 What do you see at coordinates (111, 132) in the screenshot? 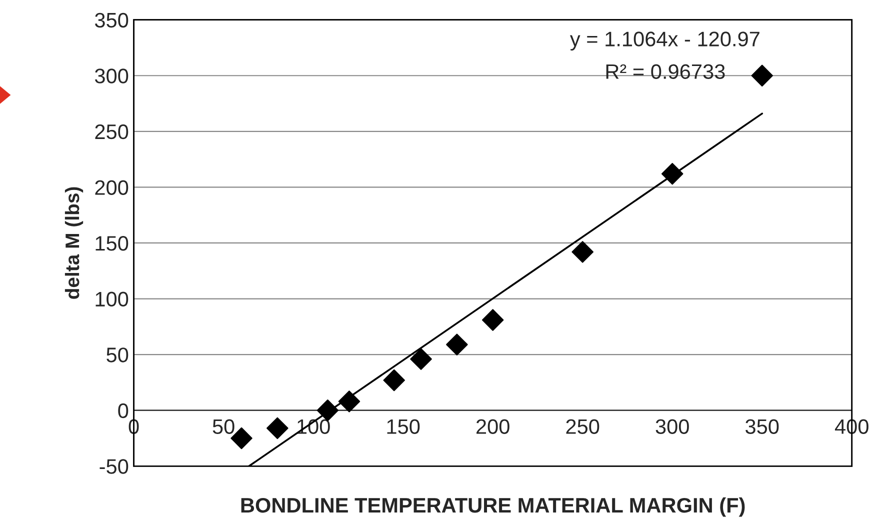
I see `y-tick-label: 250` at bounding box center [111, 132].